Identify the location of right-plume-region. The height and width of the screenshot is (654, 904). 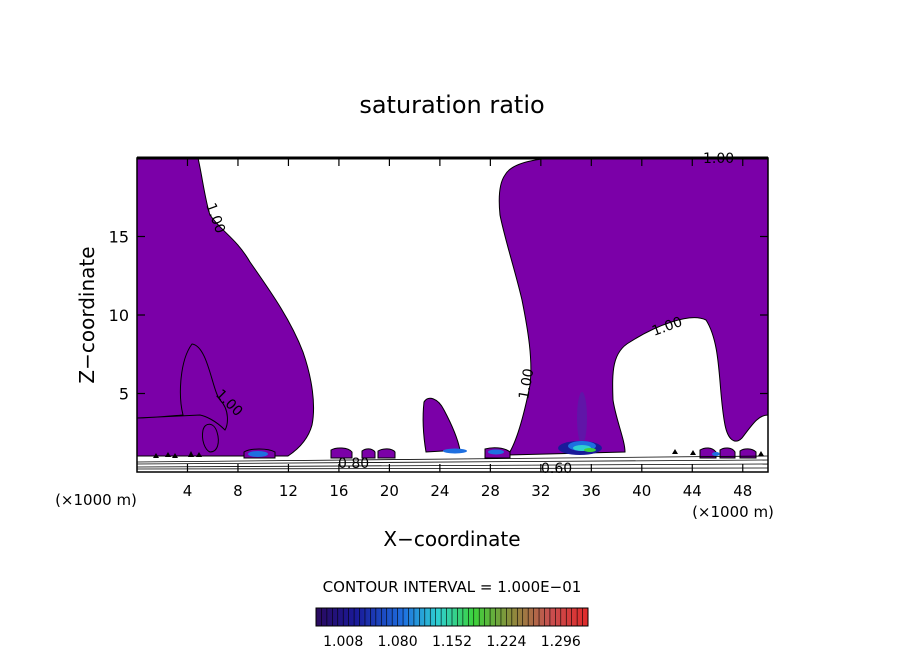
(633, 307).